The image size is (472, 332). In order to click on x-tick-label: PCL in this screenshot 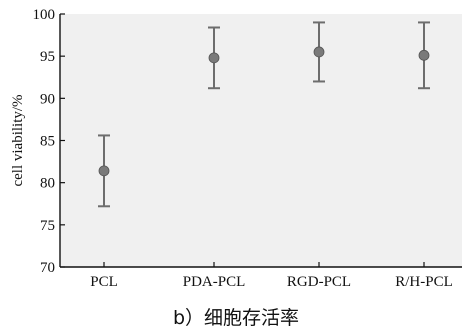, I will do `click(104, 282)`.